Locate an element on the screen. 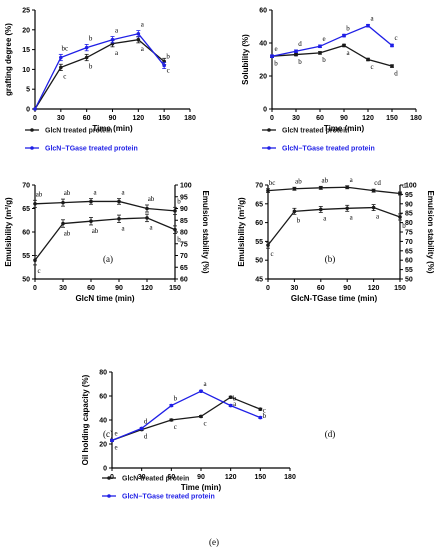  y-tick-label: 65 is located at coordinates (26, 209).